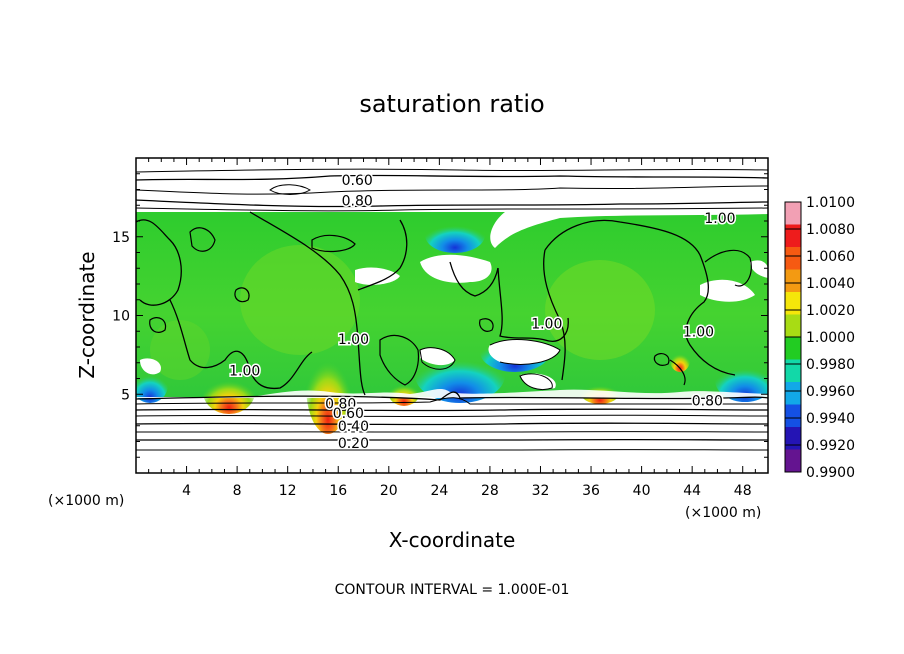 The width and height of the screenshot is (904, 654). I want to click on x-tick-label: 16, so click(338, 491).